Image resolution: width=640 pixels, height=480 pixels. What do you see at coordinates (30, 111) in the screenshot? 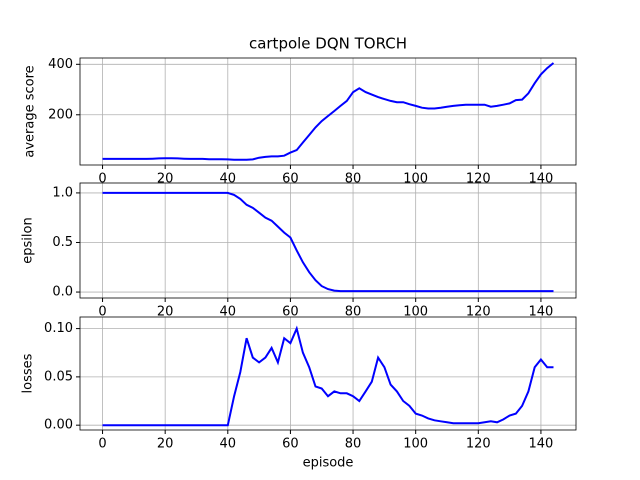
I see `y-axis-label: average score` at bounding box center [30, 111].